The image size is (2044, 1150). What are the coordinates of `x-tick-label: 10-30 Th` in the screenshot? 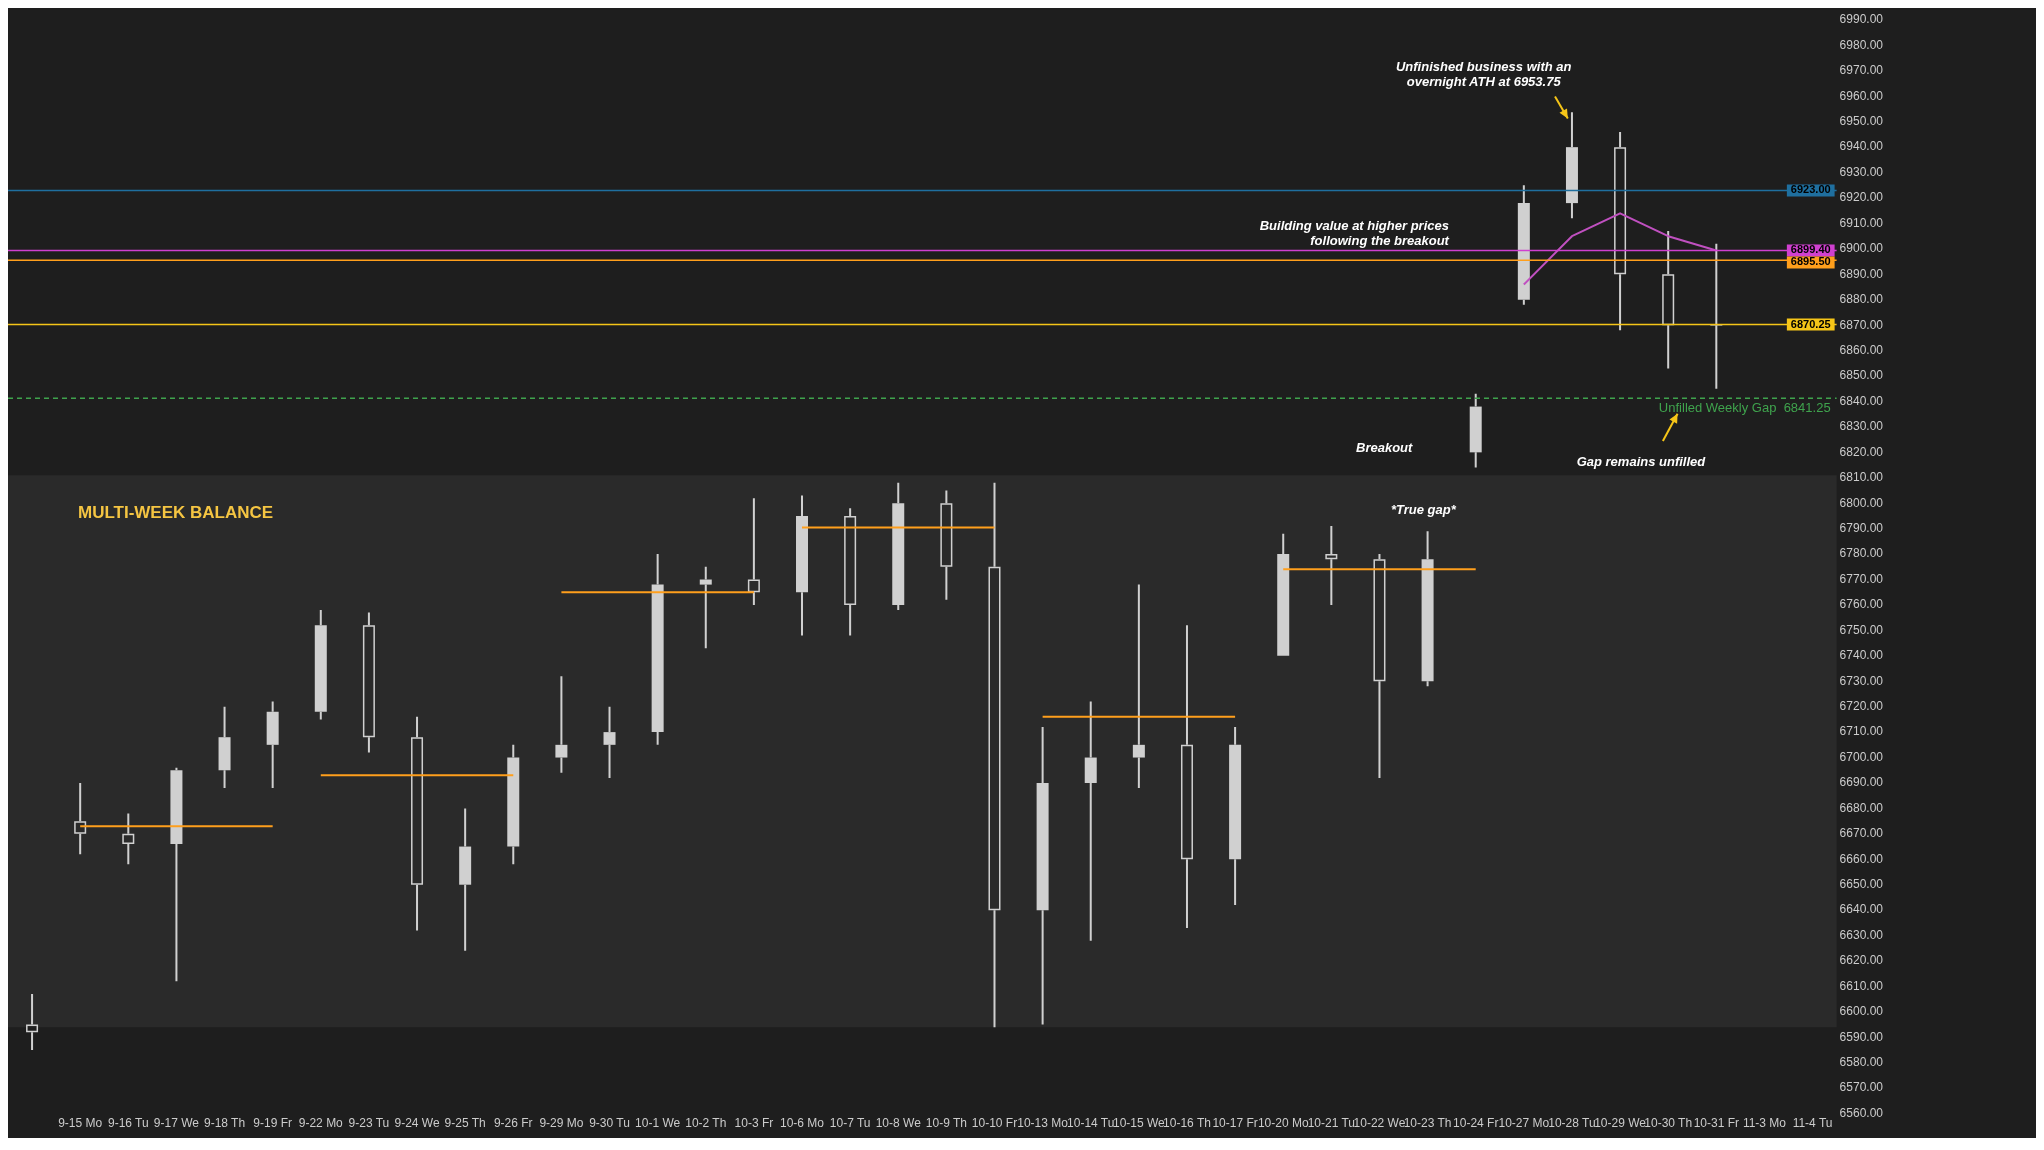 It's located at (1668, 1123).